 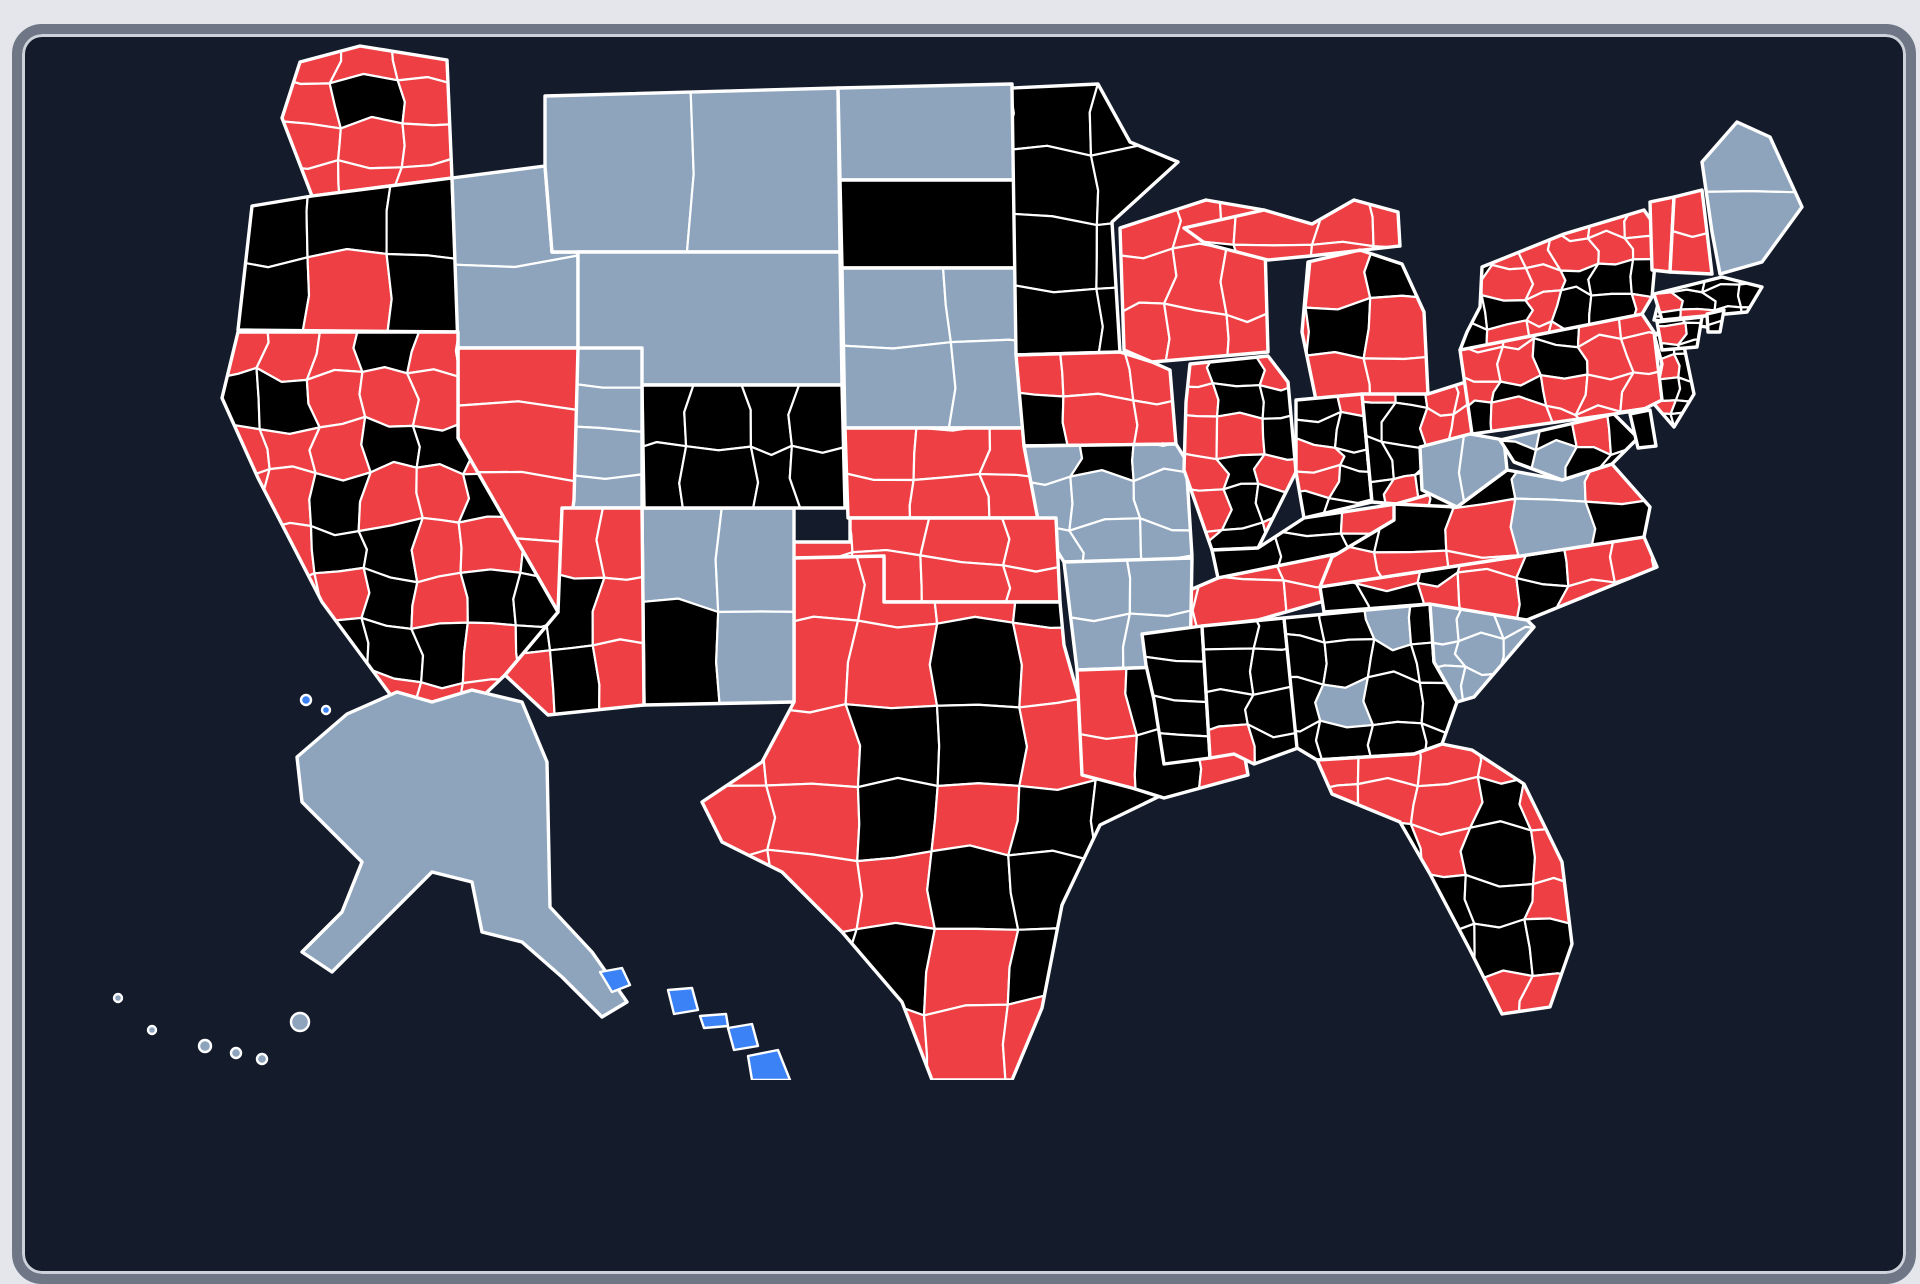 I want to click on state-ak, so click(x=462, y=853).